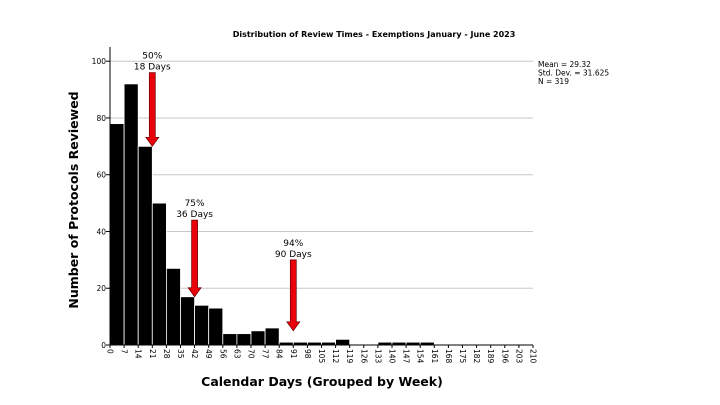  I want to click on x-tick-label: 182, so click(476, 356).